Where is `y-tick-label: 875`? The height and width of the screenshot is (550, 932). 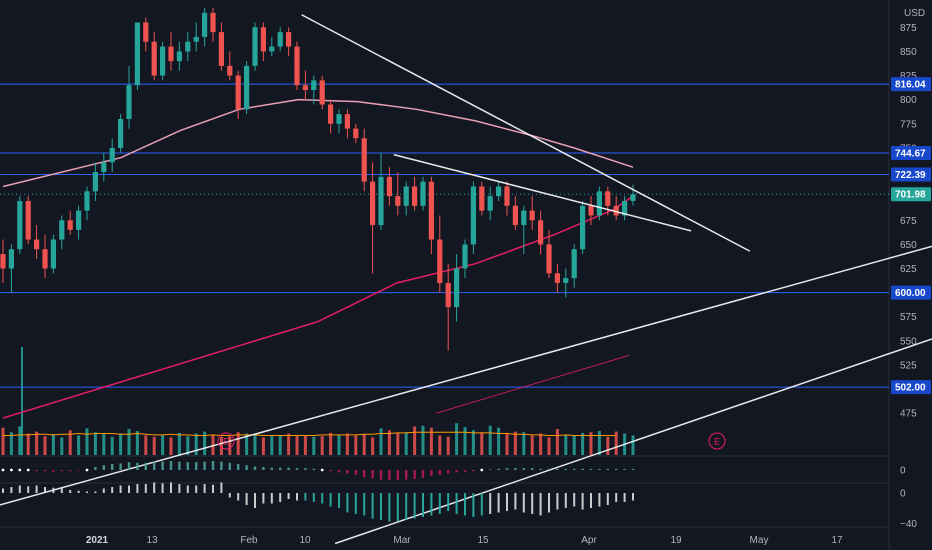
y-tick-label: 875 is located at coordinates (908, 28).